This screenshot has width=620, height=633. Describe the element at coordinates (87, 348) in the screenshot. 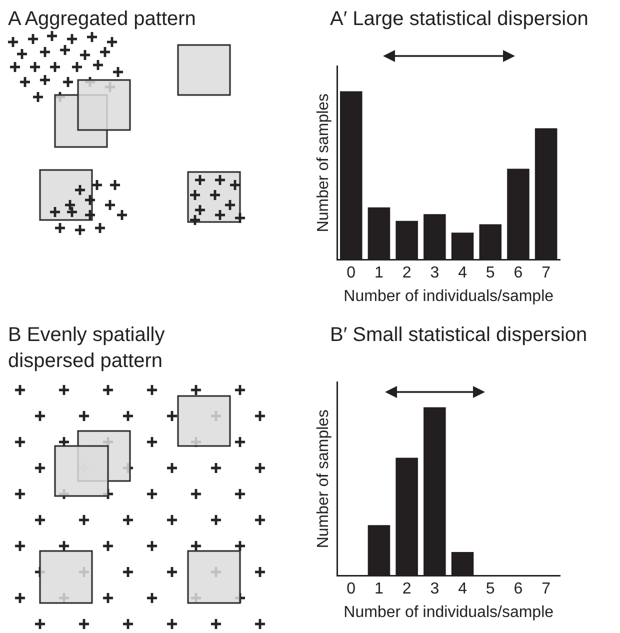

I see `text: B Evenly spatially dispersed pattern` at that location.